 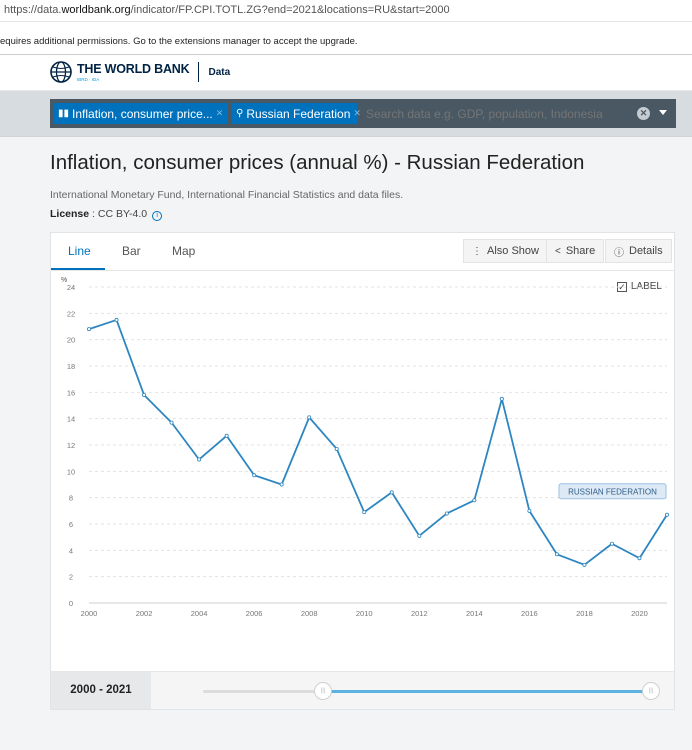 I want to click on y-tick-label: 22, so click(x=71, y=313).